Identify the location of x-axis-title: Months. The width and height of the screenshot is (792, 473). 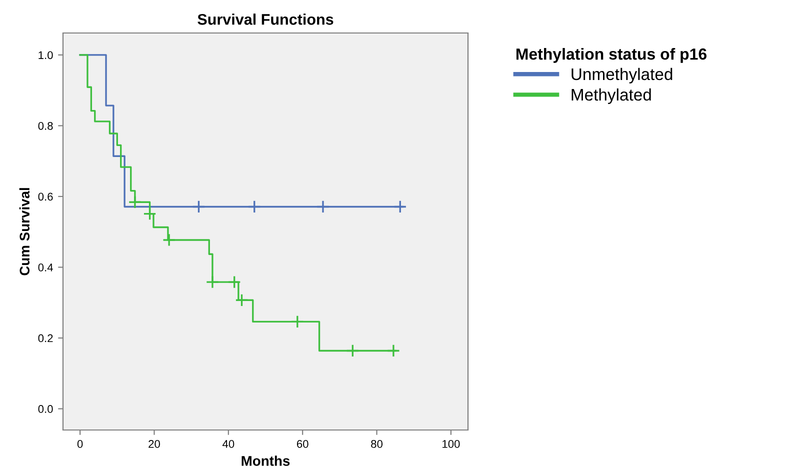
(266, 461).